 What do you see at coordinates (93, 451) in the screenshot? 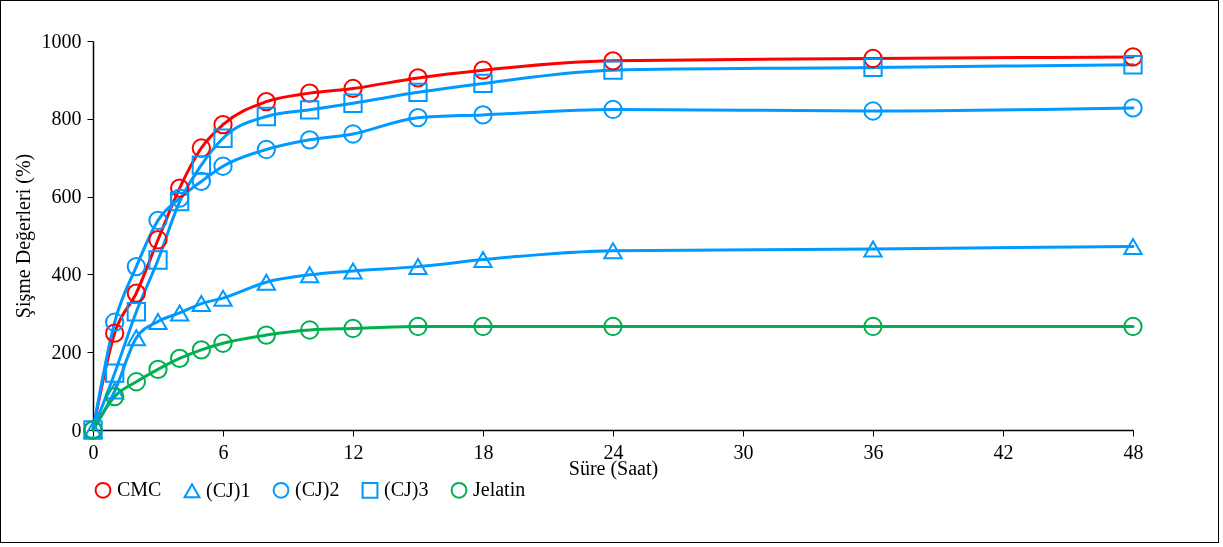
I see `x-tick-label: 0` at bounding box center [93, 451].